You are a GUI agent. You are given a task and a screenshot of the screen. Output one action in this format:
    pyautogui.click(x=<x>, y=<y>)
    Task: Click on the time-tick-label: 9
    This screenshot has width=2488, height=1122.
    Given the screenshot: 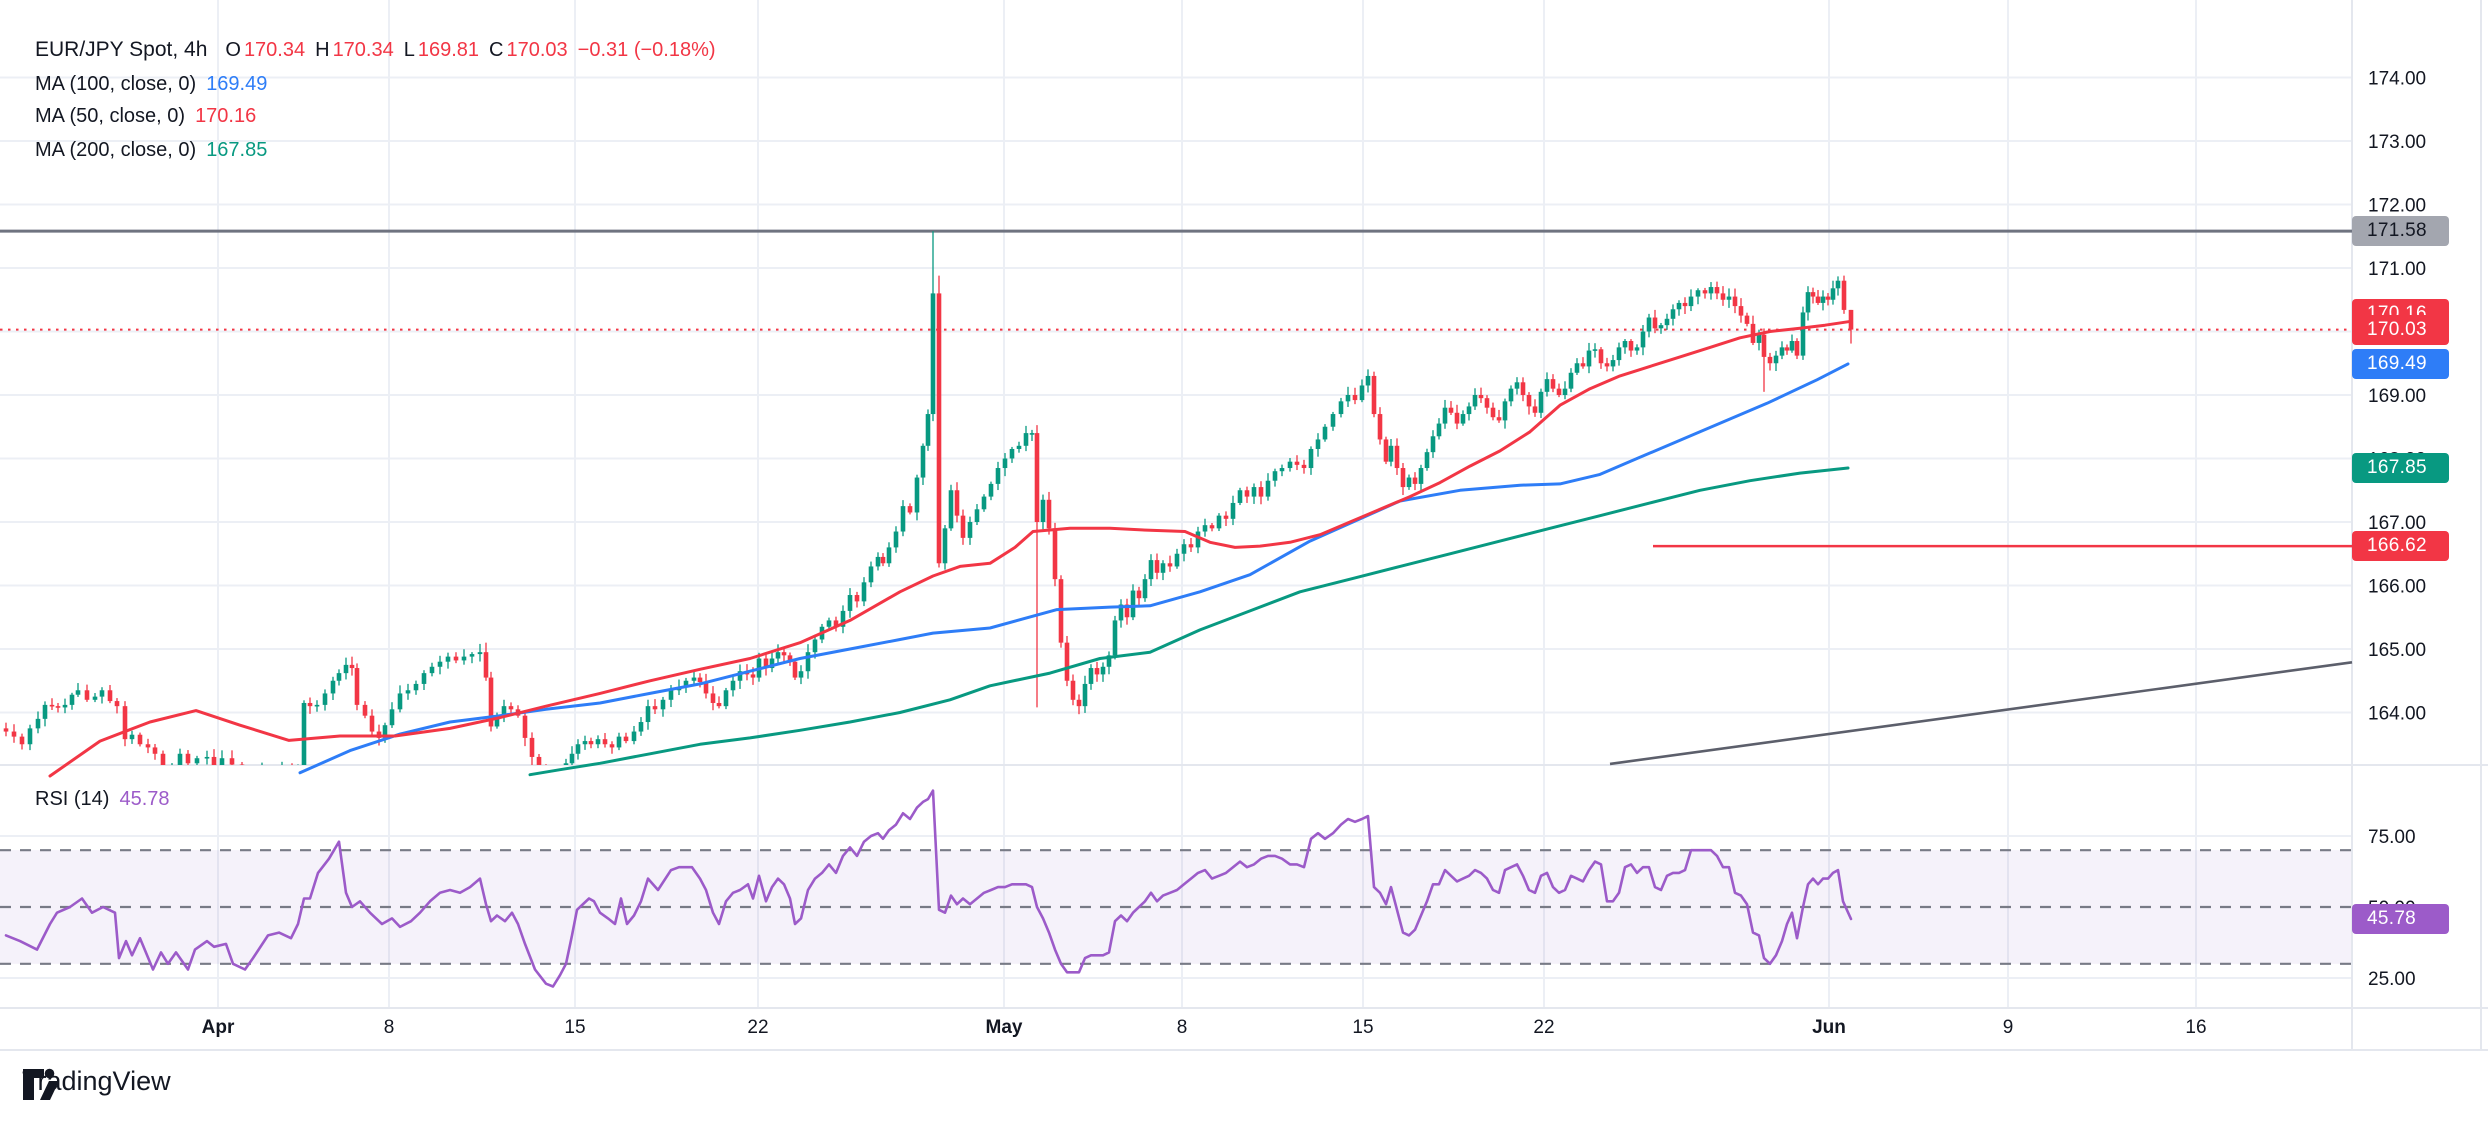 What is the action you would take?
    pyautogui.click(x=2008, y=1027)
    